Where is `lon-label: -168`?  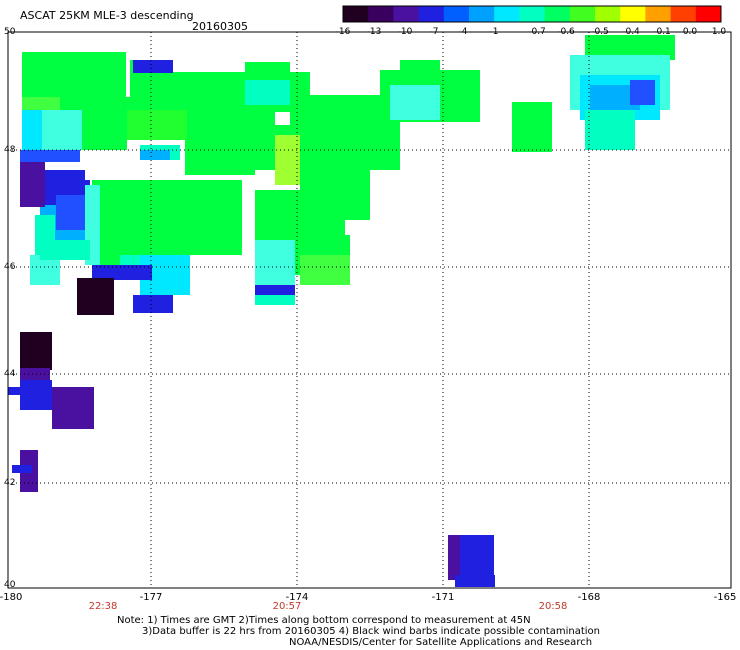
lon-label: -168 is located at coordinates (589, 597).